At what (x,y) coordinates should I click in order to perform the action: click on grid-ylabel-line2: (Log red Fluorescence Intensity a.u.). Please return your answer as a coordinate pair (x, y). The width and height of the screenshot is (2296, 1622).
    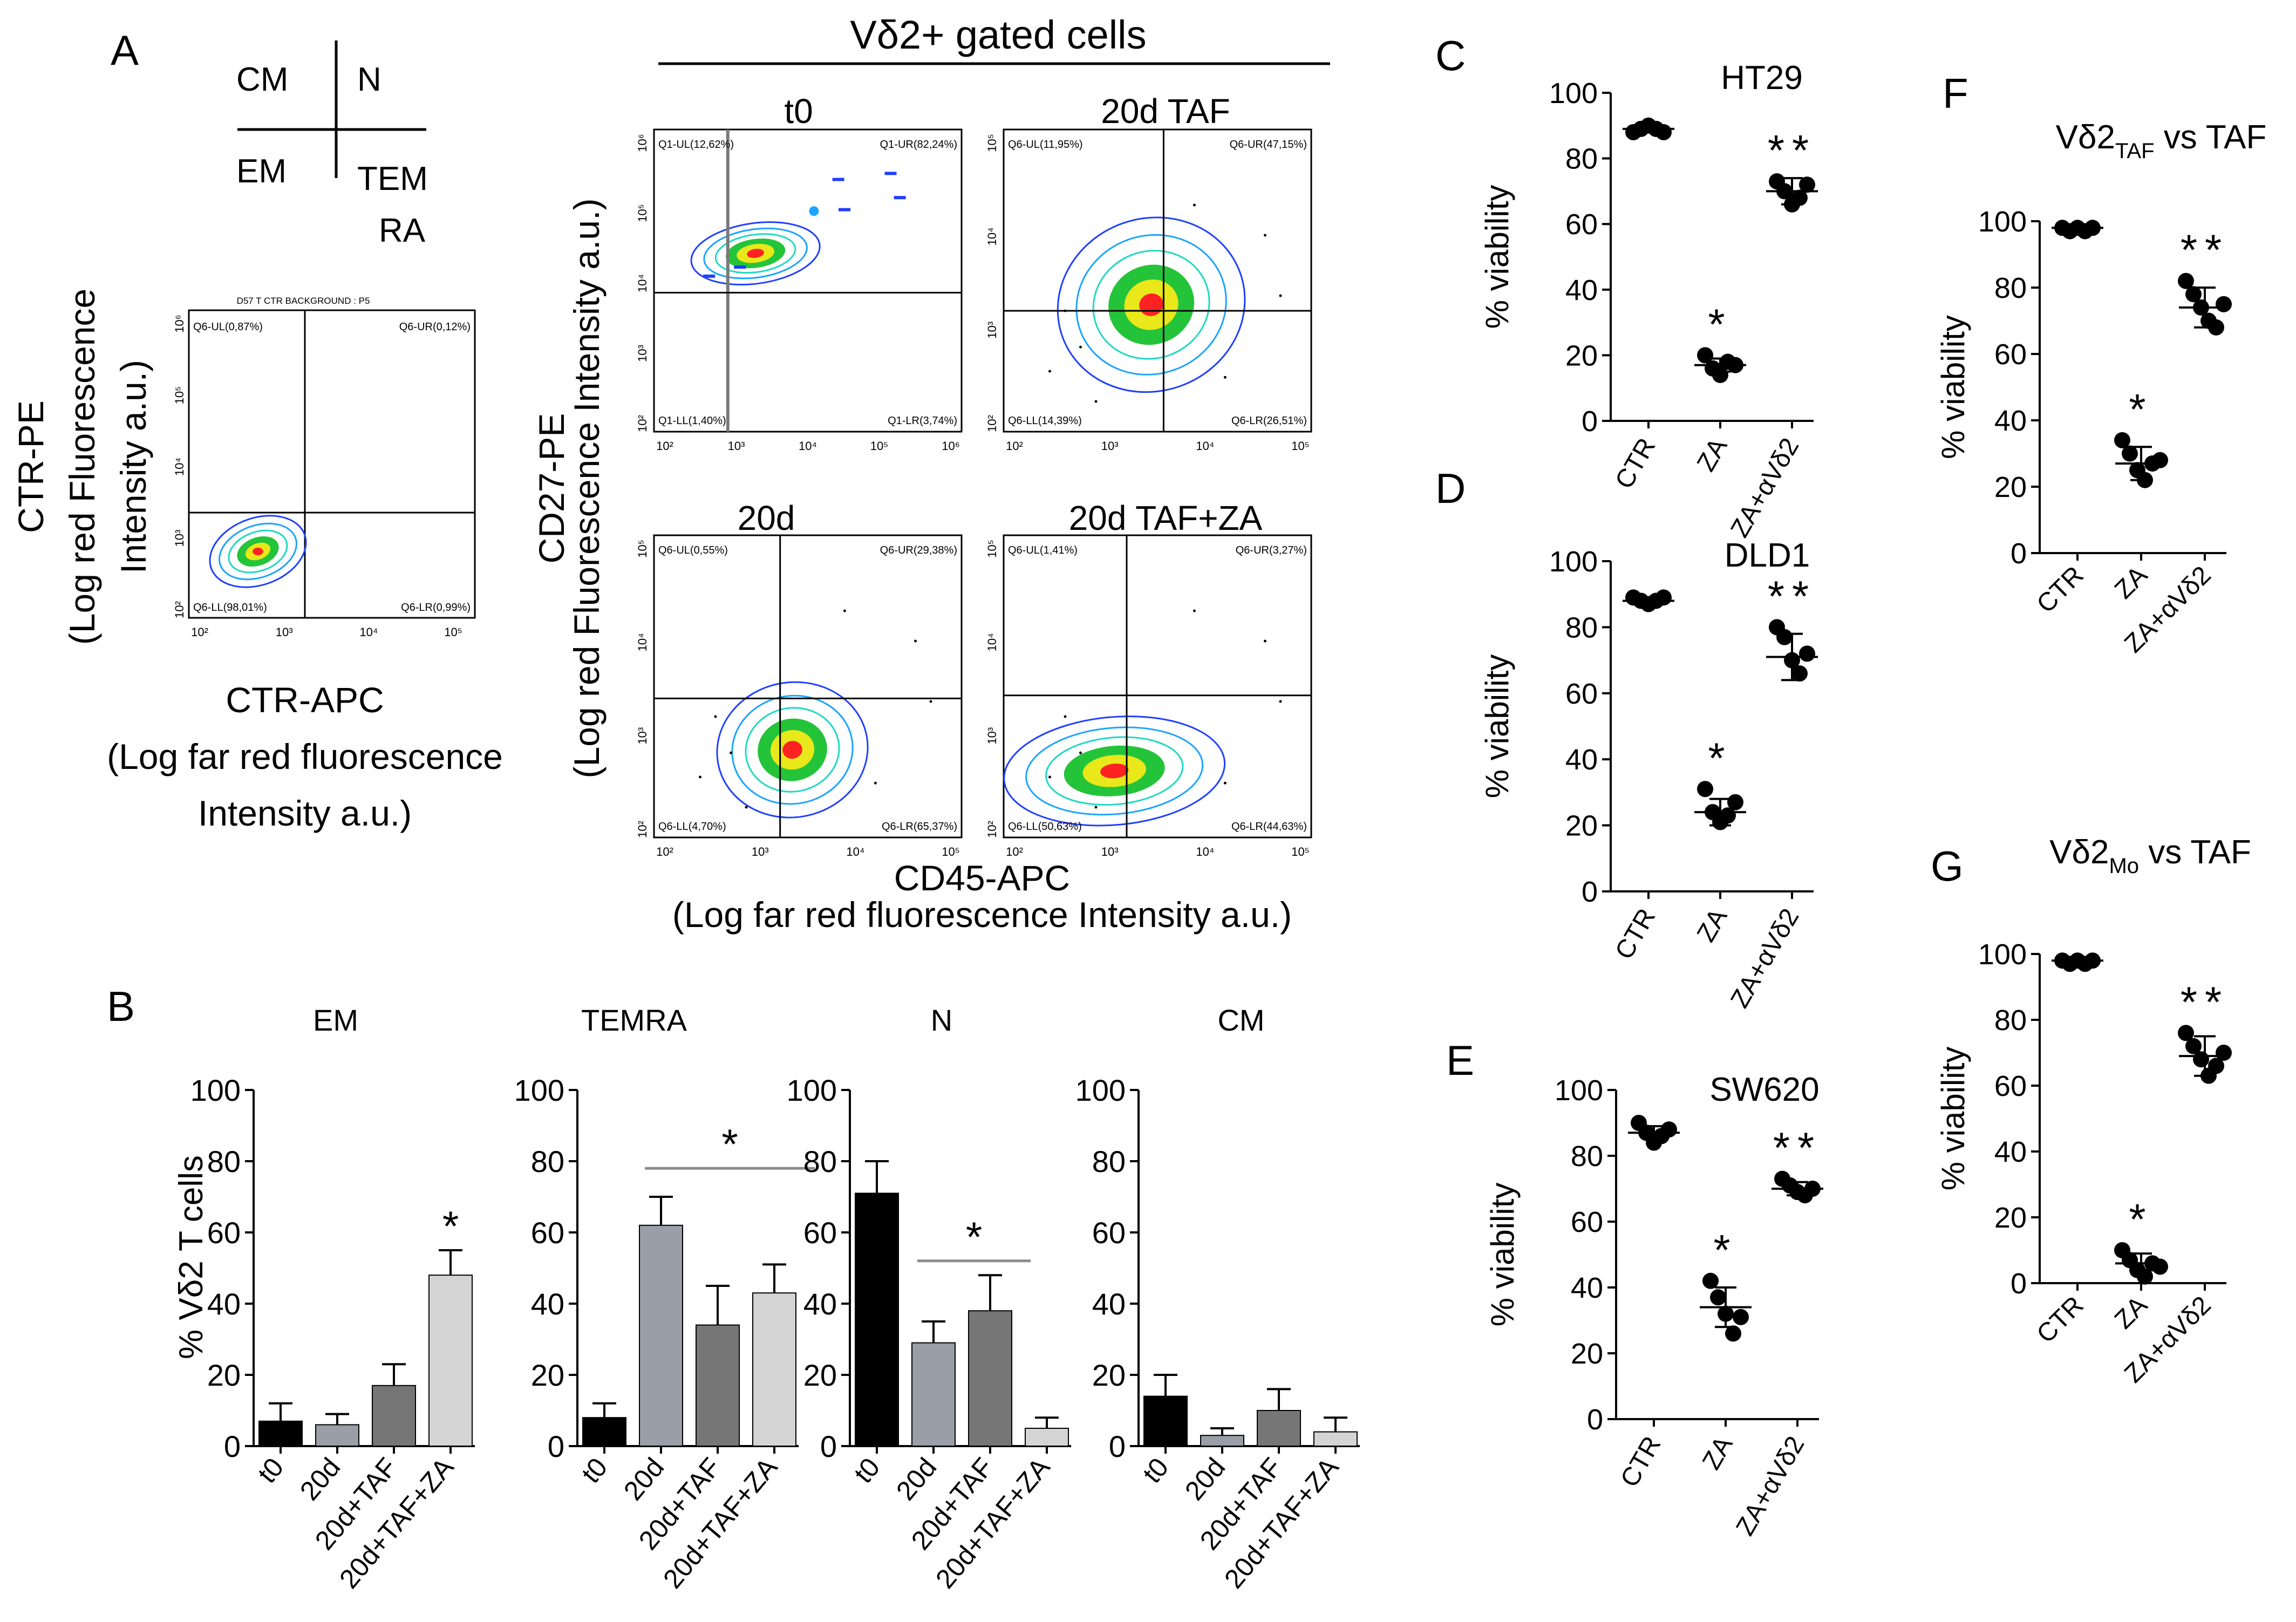
    Looking at the image, I should click on (587, 489).